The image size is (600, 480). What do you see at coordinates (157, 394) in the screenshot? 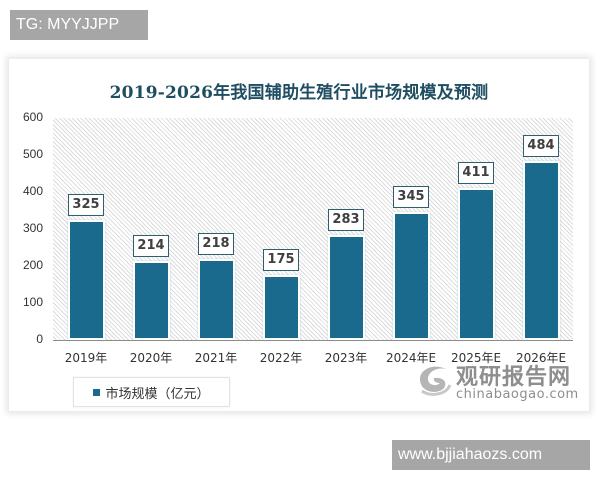
I see `legend-label: 市场规模（亿元）` at bounding box center [157, 394].